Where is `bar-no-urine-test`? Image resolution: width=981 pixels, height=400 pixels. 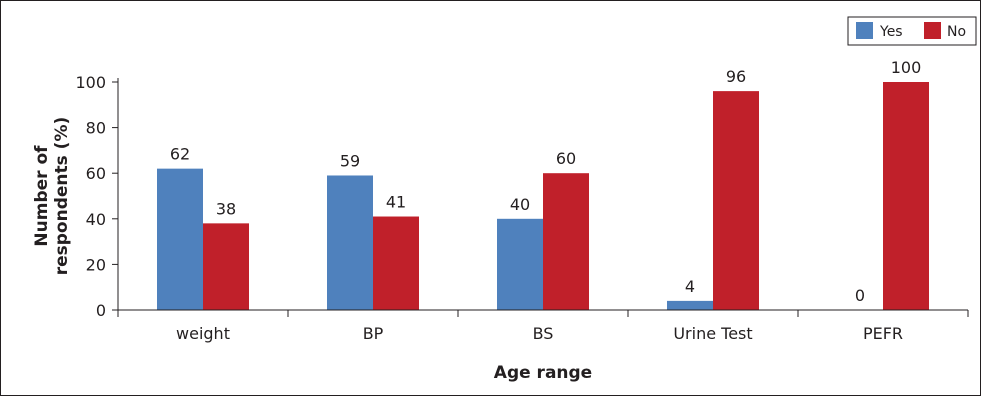 bar-no-urine-test is located at coordinates (736, 201).